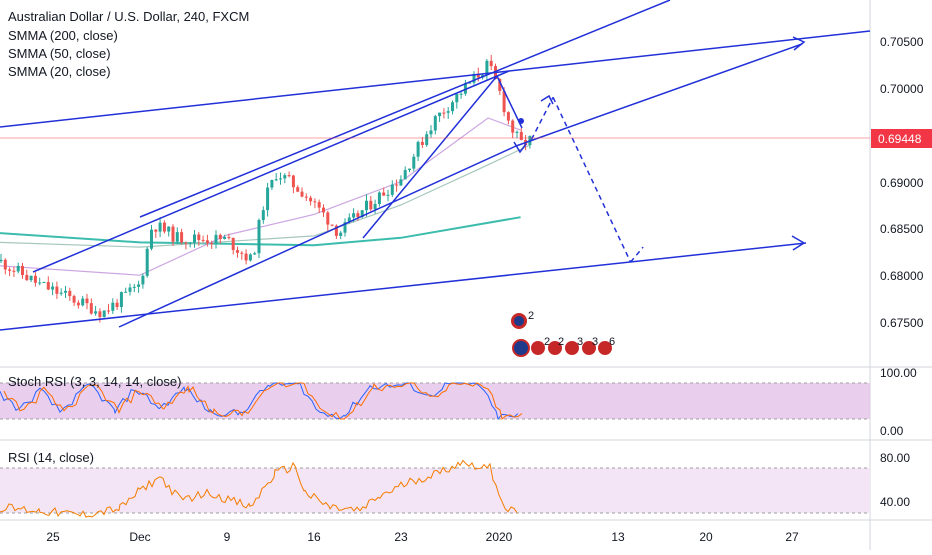 The height and width of the screenshot is (555, 932). Describe the element at coordinates (542, 118) in the screenshot. I see `projection-segment` at that location.